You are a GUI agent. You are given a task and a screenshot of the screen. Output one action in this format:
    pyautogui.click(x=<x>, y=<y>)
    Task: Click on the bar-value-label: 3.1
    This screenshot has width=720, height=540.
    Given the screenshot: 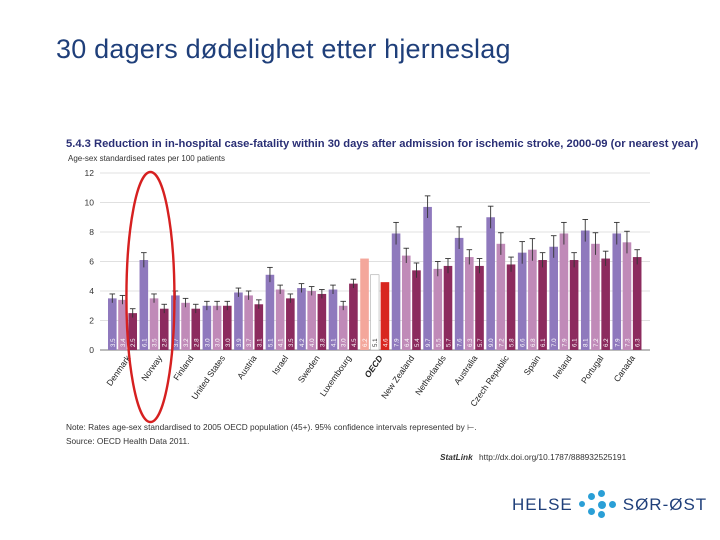 What is the action you would take?
    pyautogui.click(x=259, y=342)
    